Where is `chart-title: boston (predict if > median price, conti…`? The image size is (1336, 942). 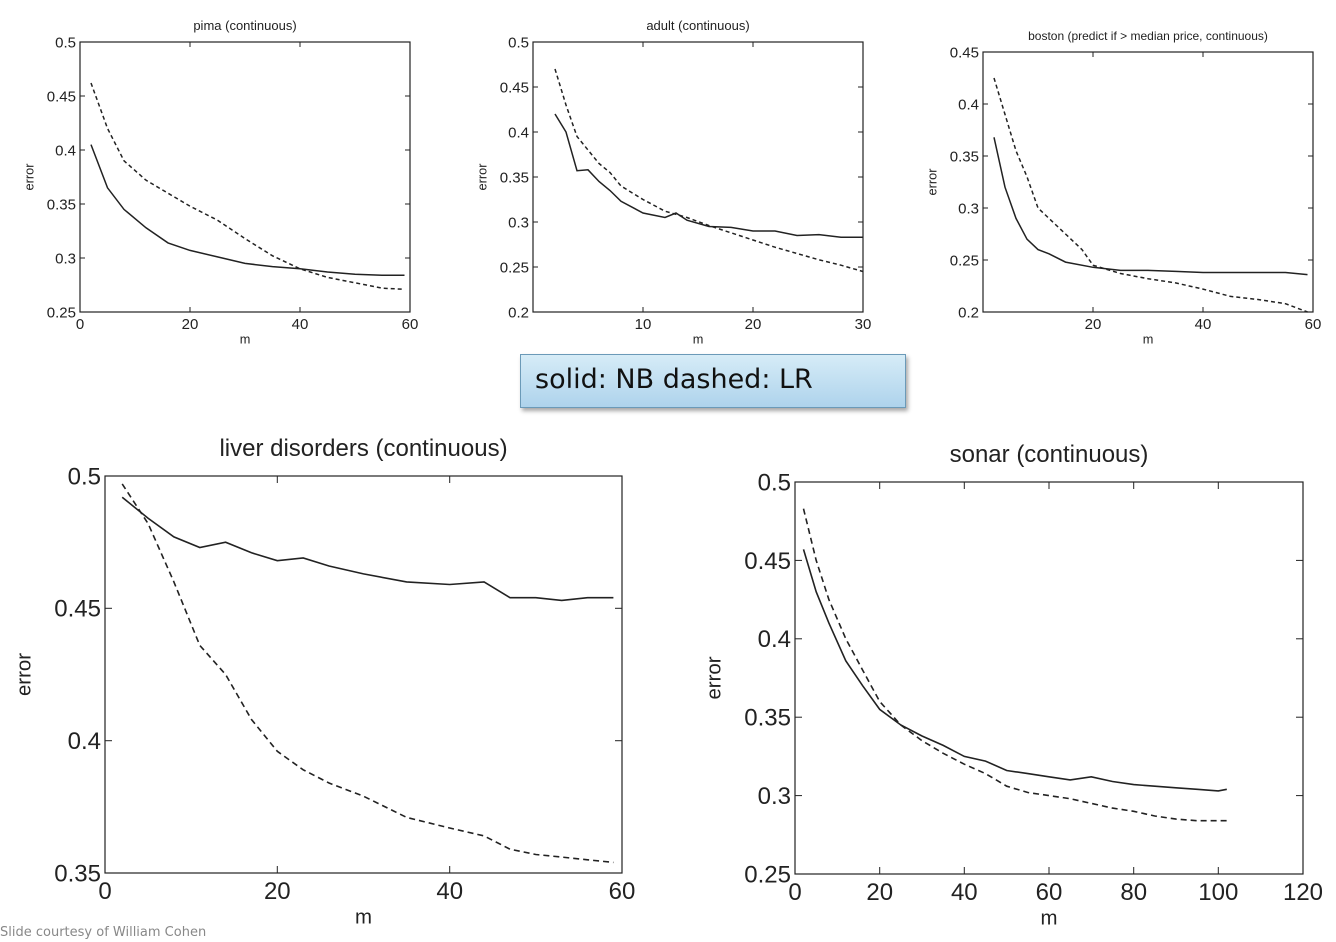 chart-title: boston (predict if > median price, conti… is located at coordinates (1148, 36).